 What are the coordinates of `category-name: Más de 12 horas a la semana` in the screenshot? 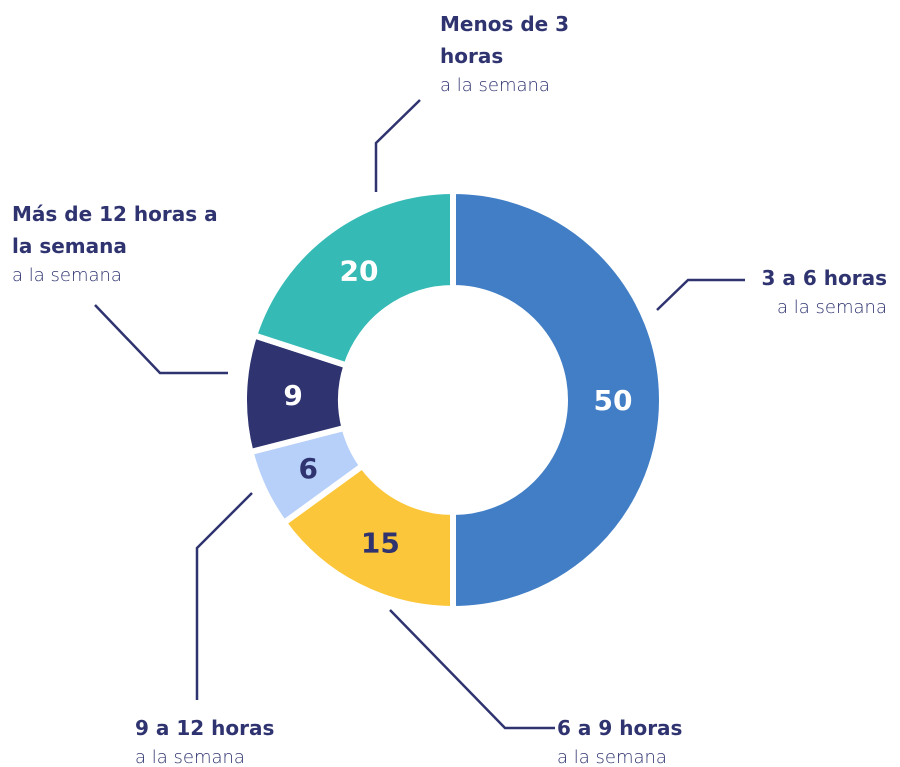 It's located at (115, 230).